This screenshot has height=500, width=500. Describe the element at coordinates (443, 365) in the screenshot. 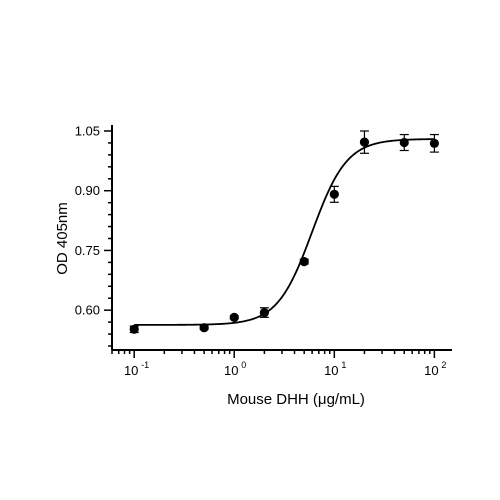

I see `x-tick-exponent: 2` at that location.